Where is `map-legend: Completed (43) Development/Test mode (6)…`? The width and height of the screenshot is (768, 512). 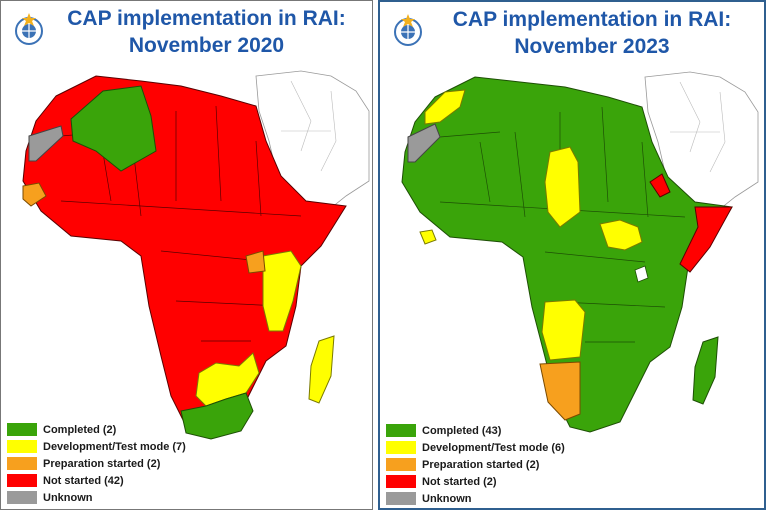
map-legend: Completed (43) Development/Test mode (6)… is located at coordinates (475, 464).